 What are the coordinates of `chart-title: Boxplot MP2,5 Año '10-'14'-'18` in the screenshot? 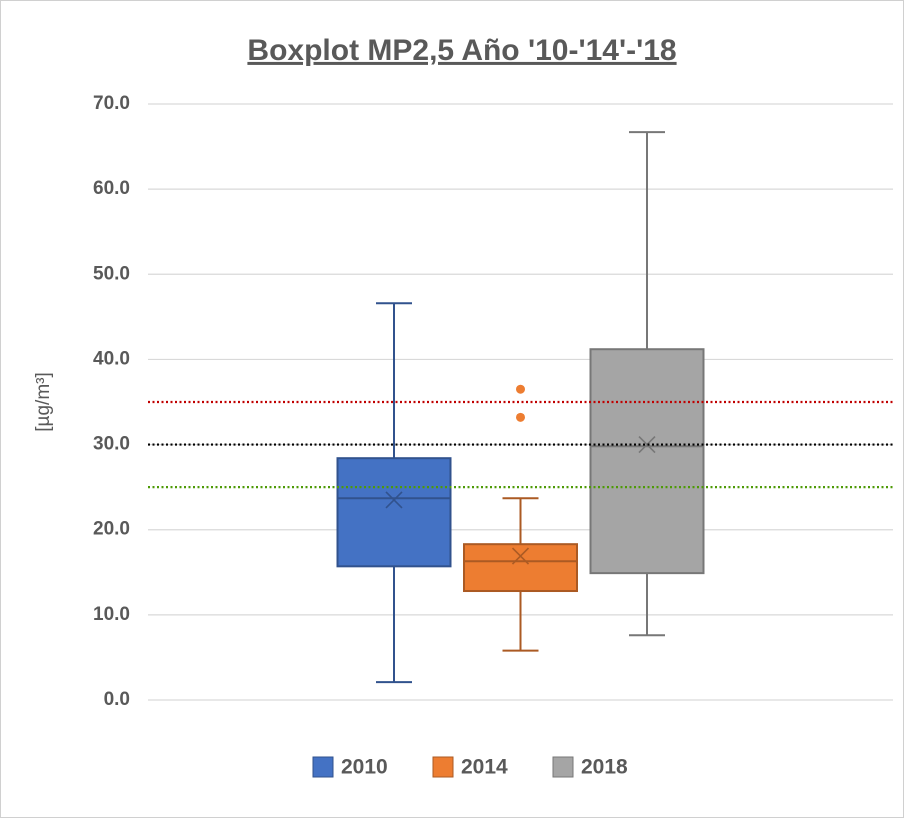 It's located at (461, 50).